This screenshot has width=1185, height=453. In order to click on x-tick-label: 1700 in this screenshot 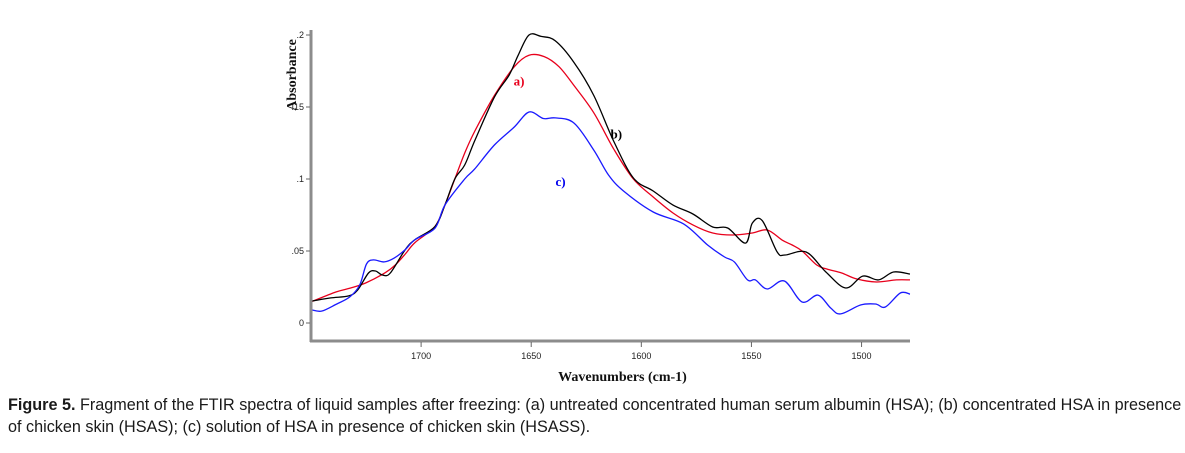, I will do `click(421, 356)`.